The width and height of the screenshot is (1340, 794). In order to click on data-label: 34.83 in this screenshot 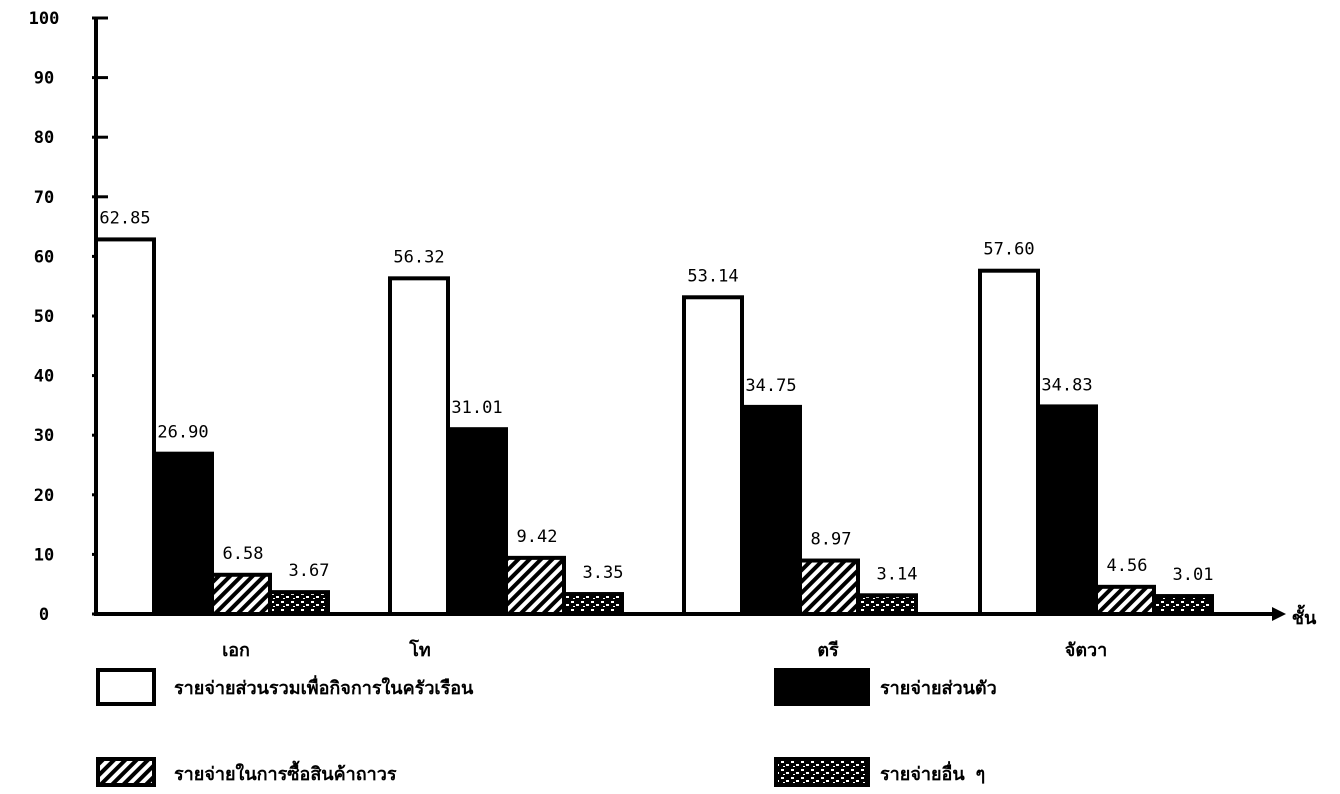, I will do `click(1066, 385)`.